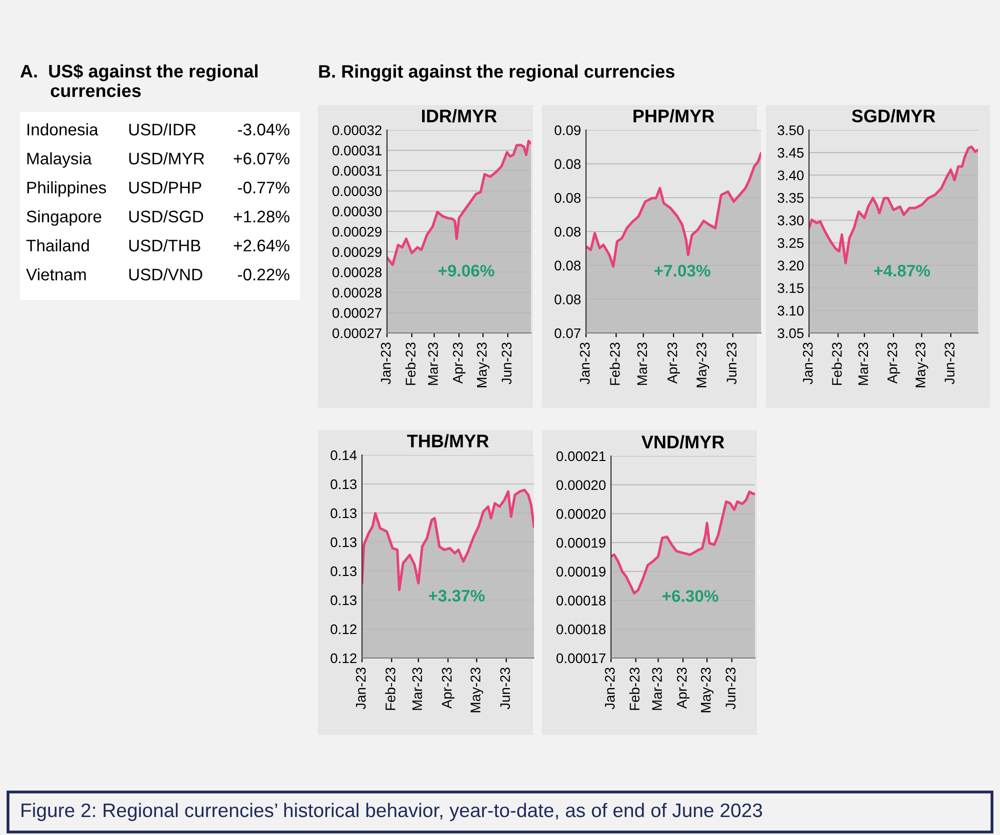 Image resolution: width=1000 pixels, height=835 pixels. Describe the element at coordinates (690, 596) in the screenshot. I see `annotation: +6.30%` at that location.